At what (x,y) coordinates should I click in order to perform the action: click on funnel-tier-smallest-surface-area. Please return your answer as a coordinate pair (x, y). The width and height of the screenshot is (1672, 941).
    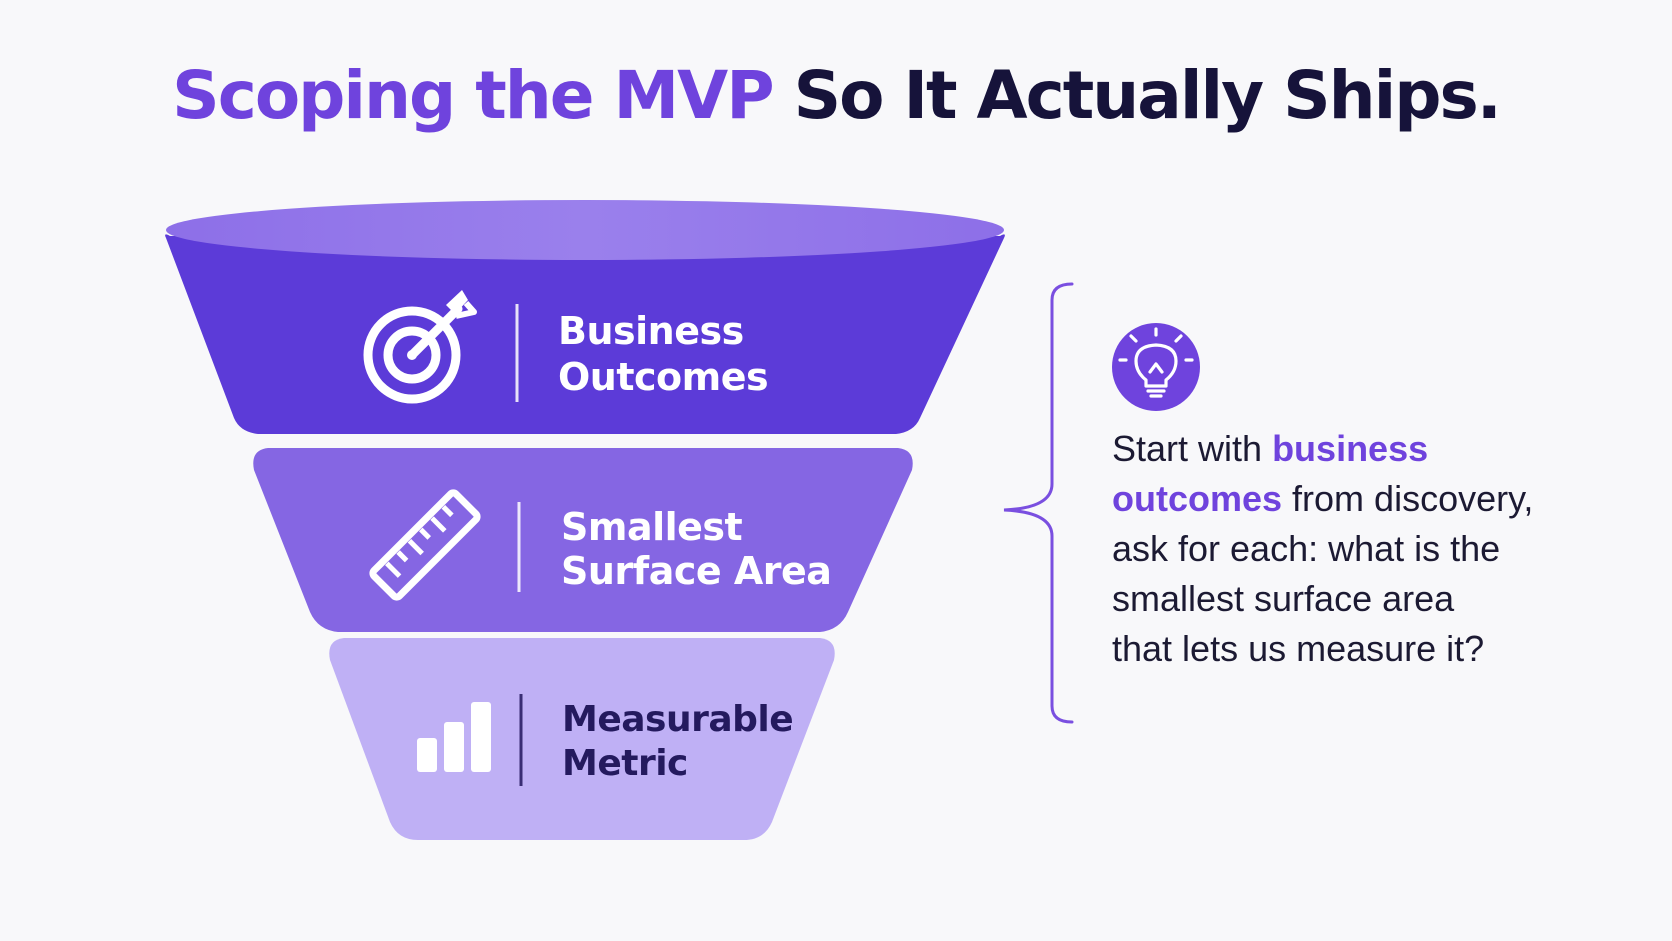
    Looking at the image, I should click on (583, 540).